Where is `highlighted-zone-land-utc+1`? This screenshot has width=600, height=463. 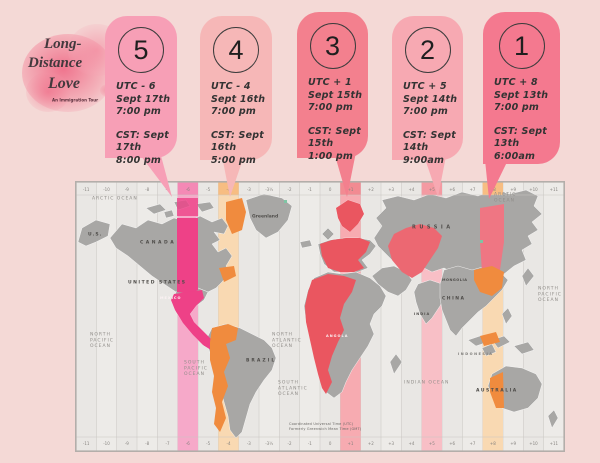
highlighted-zone-land-utc+1 is located at coordinates (337, 297).